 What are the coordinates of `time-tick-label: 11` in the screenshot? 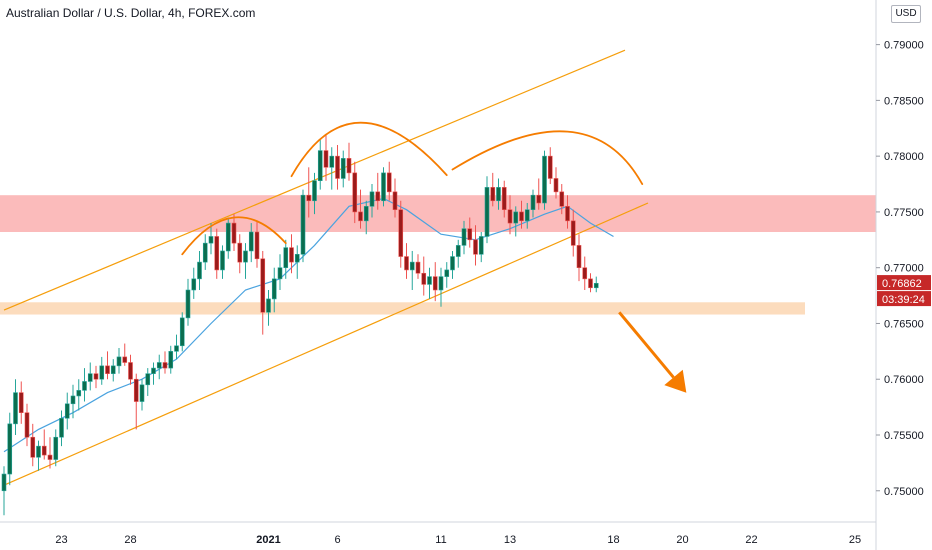 It's located at (440, 540).